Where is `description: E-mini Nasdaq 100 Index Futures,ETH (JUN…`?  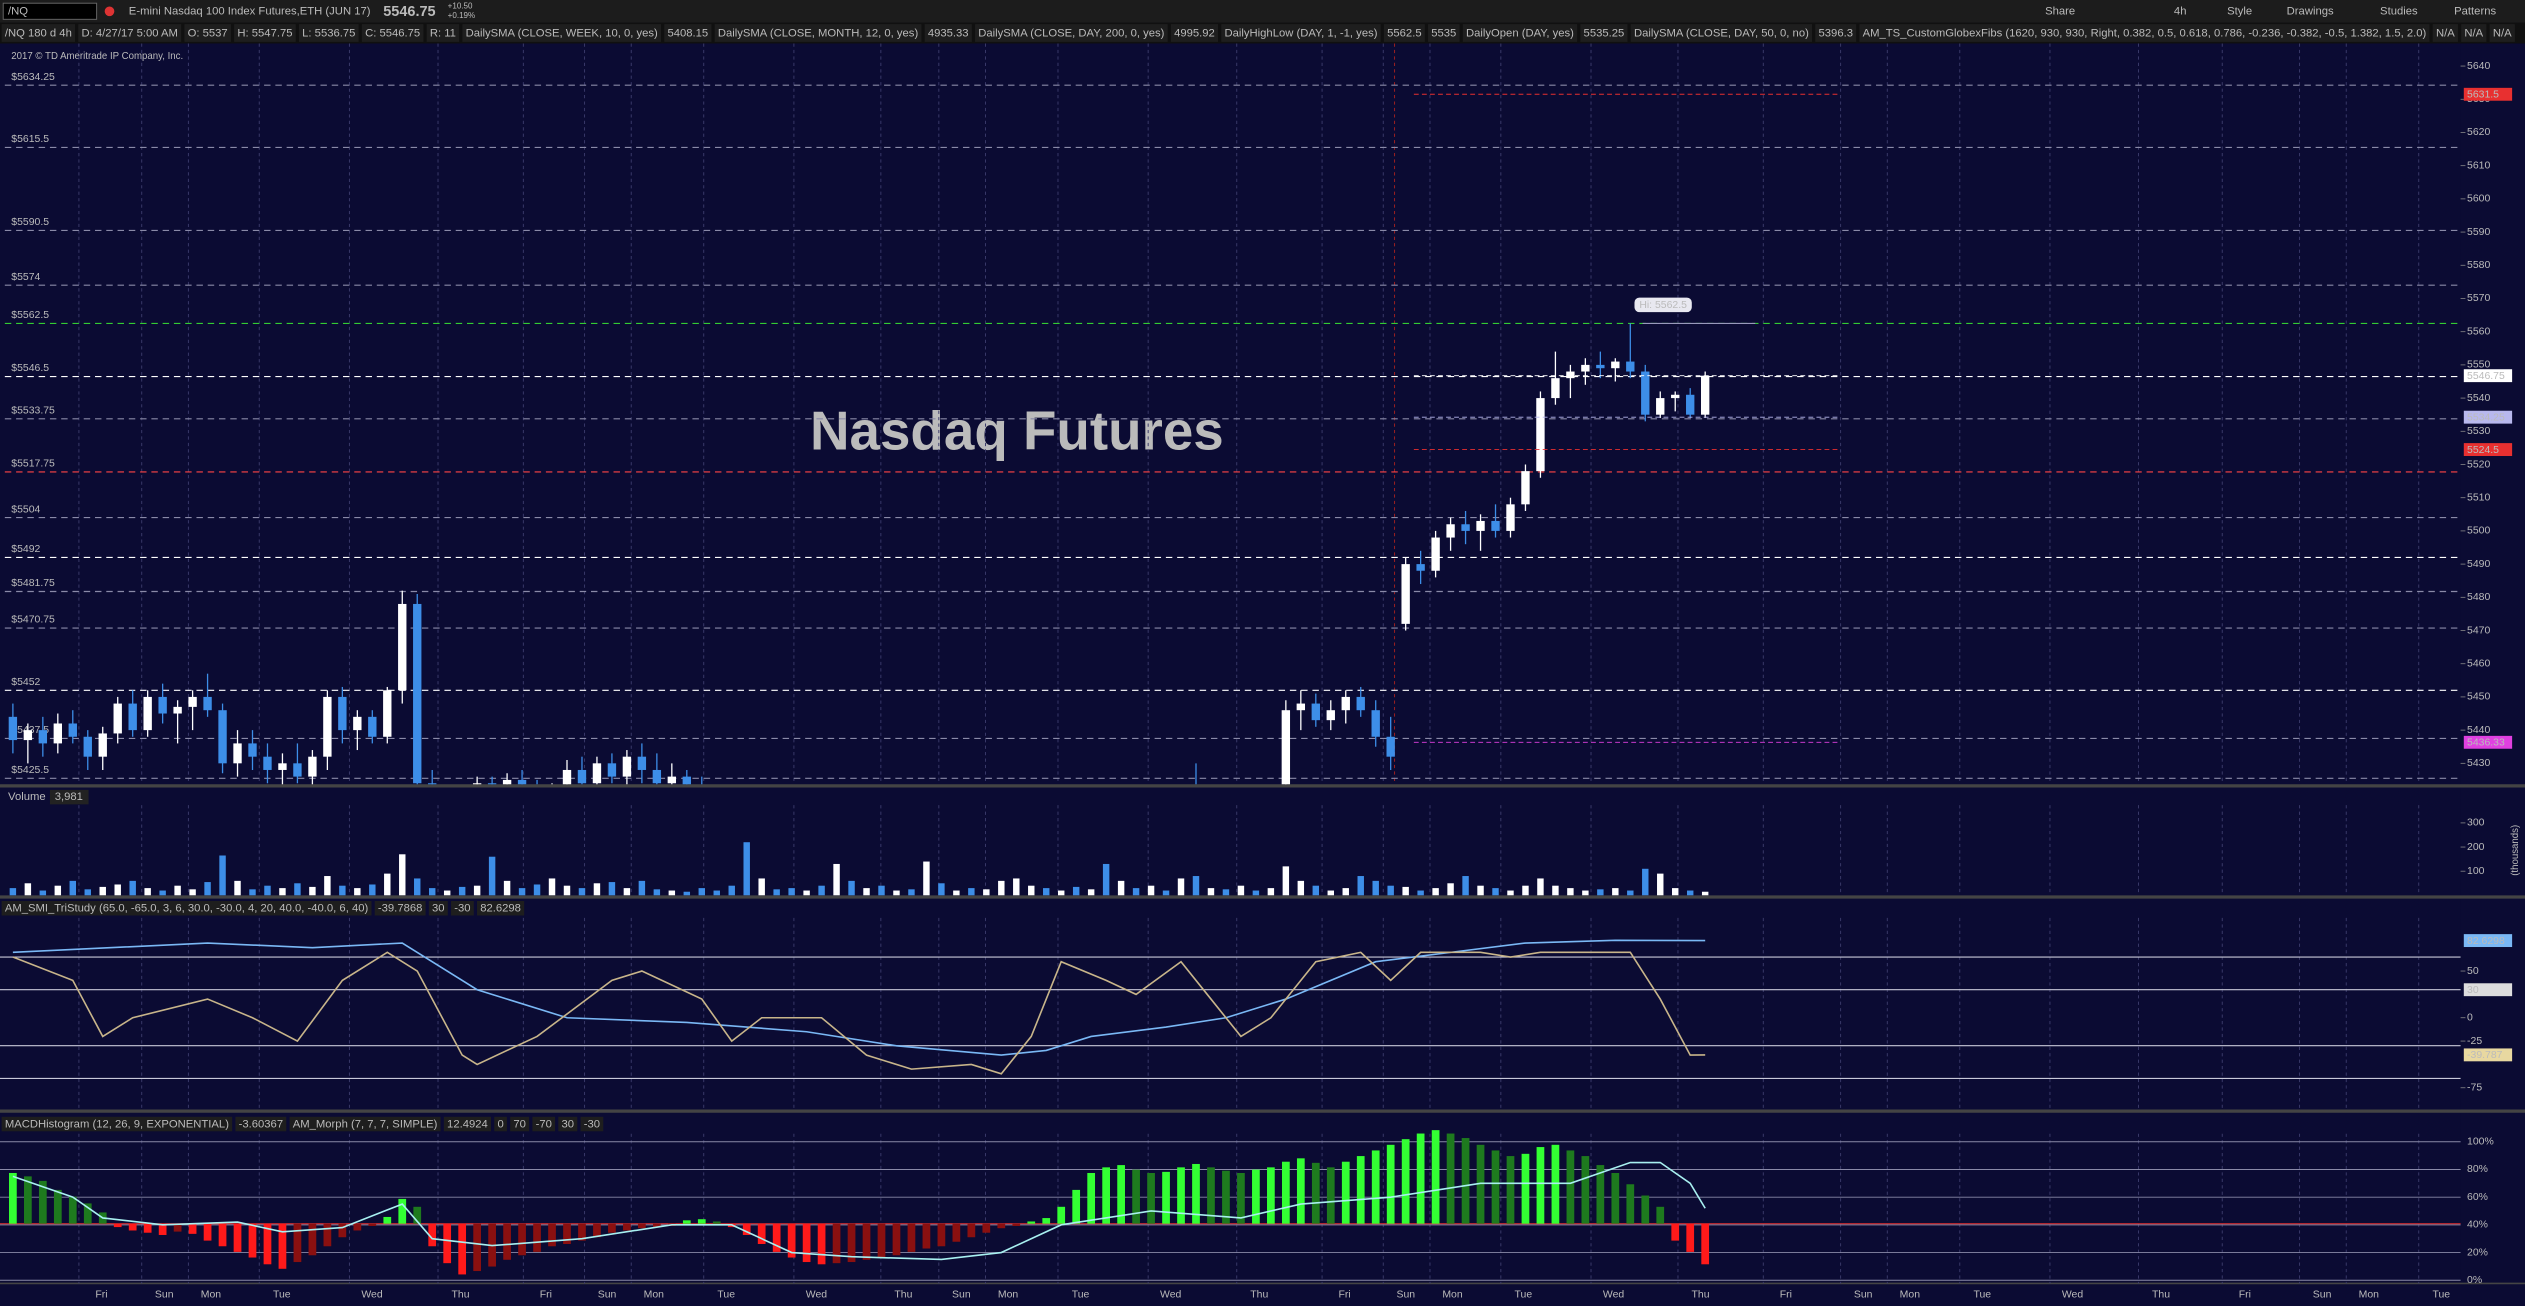
description: E-mini Nasdaq 100 Index Futures,ETH (JUN… is located at coordinates (250, 12).